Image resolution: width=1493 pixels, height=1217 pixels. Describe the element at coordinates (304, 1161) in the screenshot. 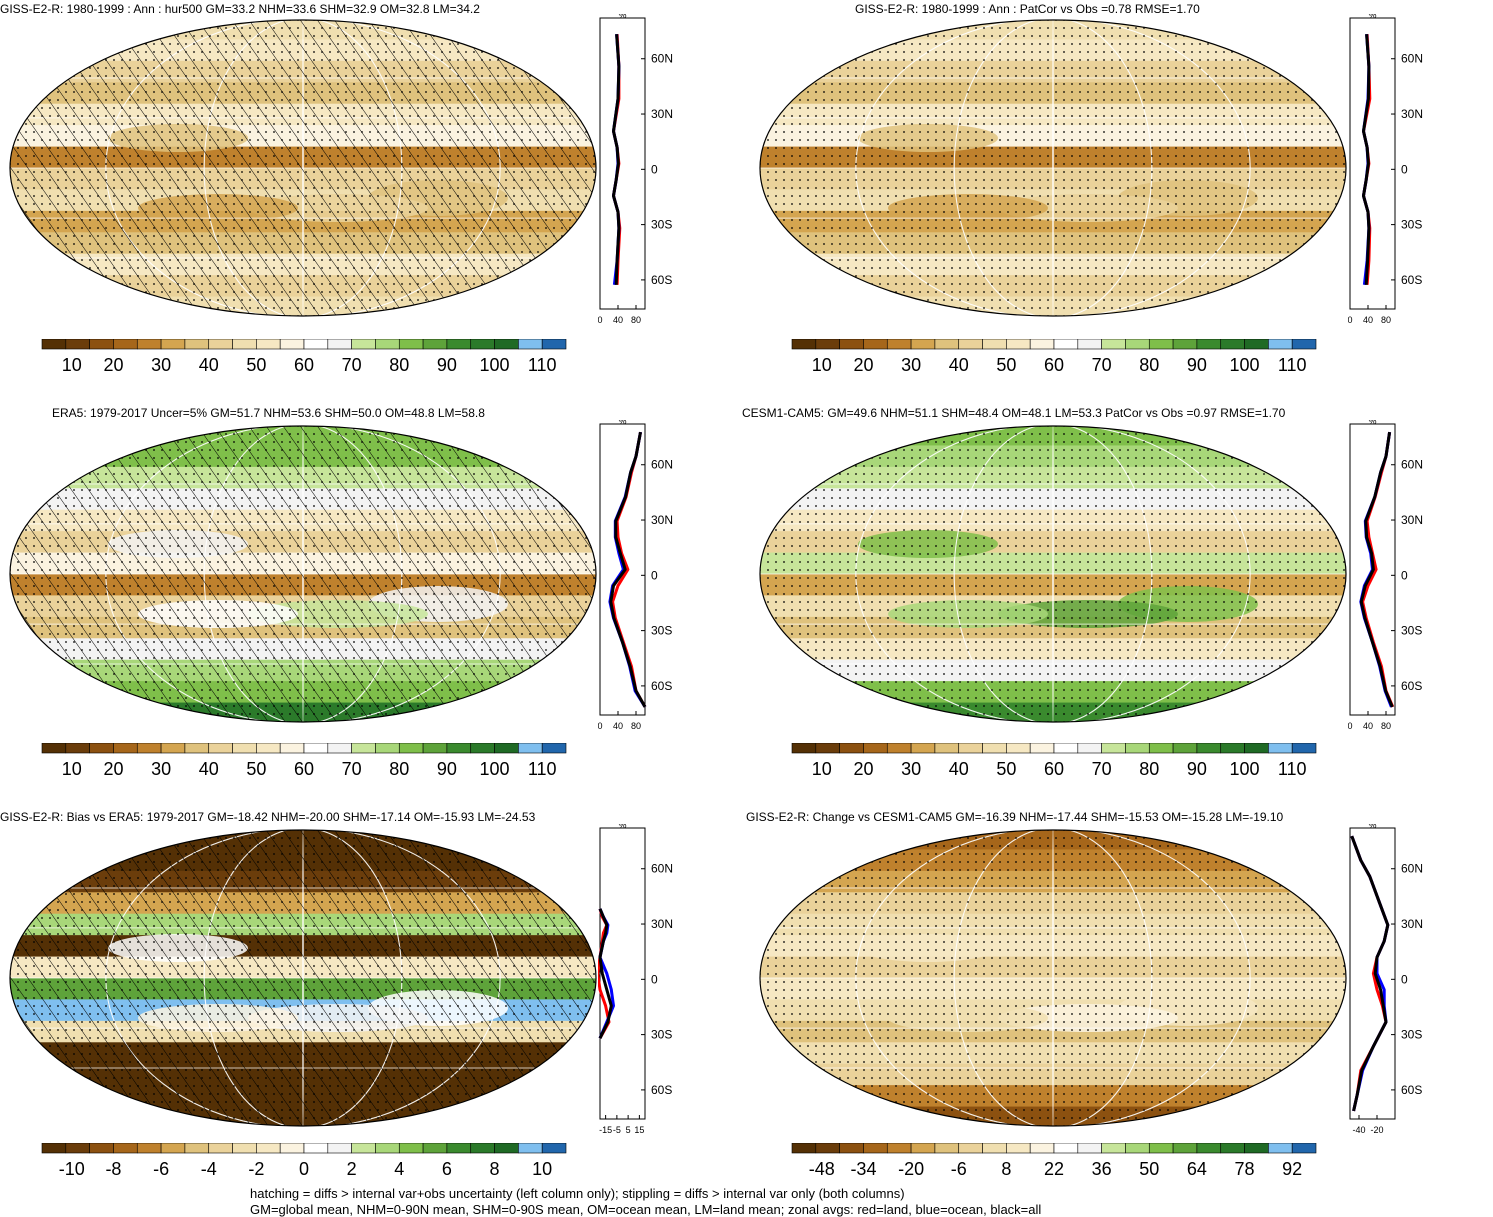

I see `colorbar: -10 -8 -6 -4 -2 0 2 4 6 8 10` at that location.